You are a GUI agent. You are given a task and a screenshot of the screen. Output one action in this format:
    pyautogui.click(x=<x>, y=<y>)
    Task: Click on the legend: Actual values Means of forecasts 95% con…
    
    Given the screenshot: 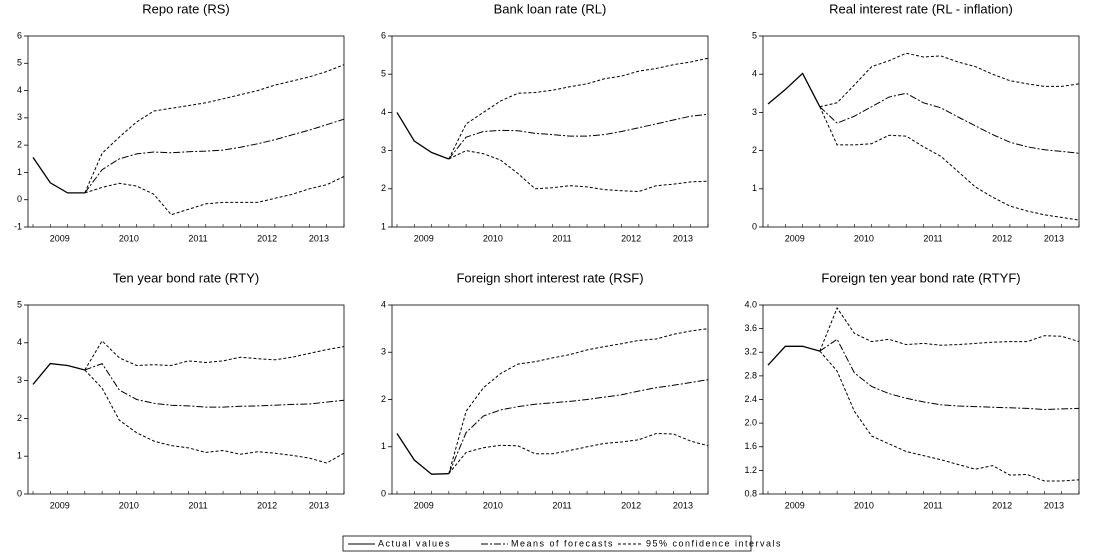 What is the action you would take?
    pyautogui.click(x=562, y=543)
    